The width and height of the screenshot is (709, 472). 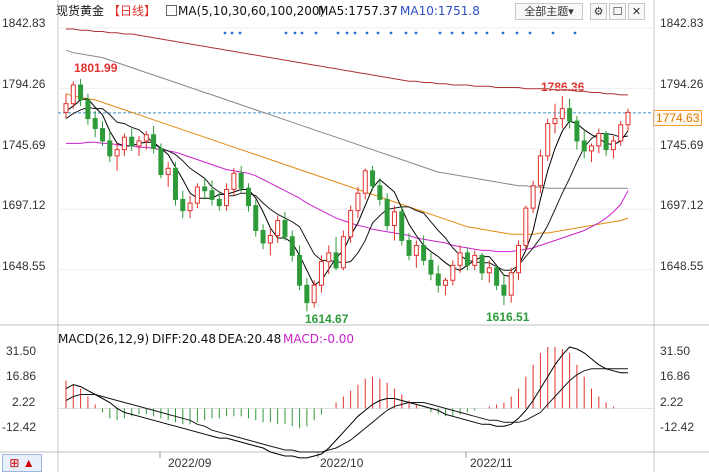 What do you see at coordinates (80, 11) in the screenshot?
I see `instrument-name: 现货黄金` at bounding box center [80, 11].